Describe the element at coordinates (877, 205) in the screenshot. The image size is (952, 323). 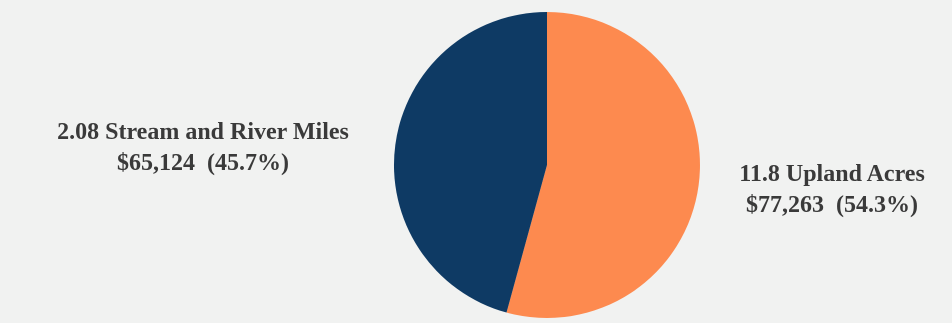
I see `slice-label-upland-percent: (54.3%)` at that location.